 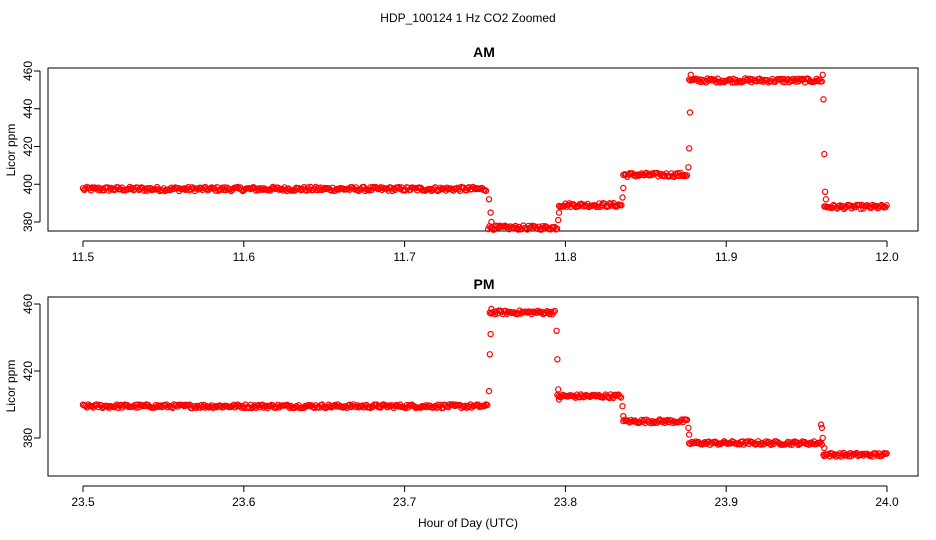 I want to click on pm-x-tick-label: 23.8, so click(x=566, y=502).